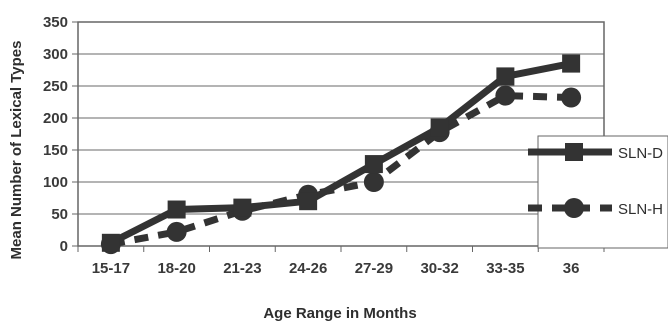  What do you see at coordinates (308, 268) in the screenshot?
I see `x-tick-label: 24-26` at bounding box center [308, 268].